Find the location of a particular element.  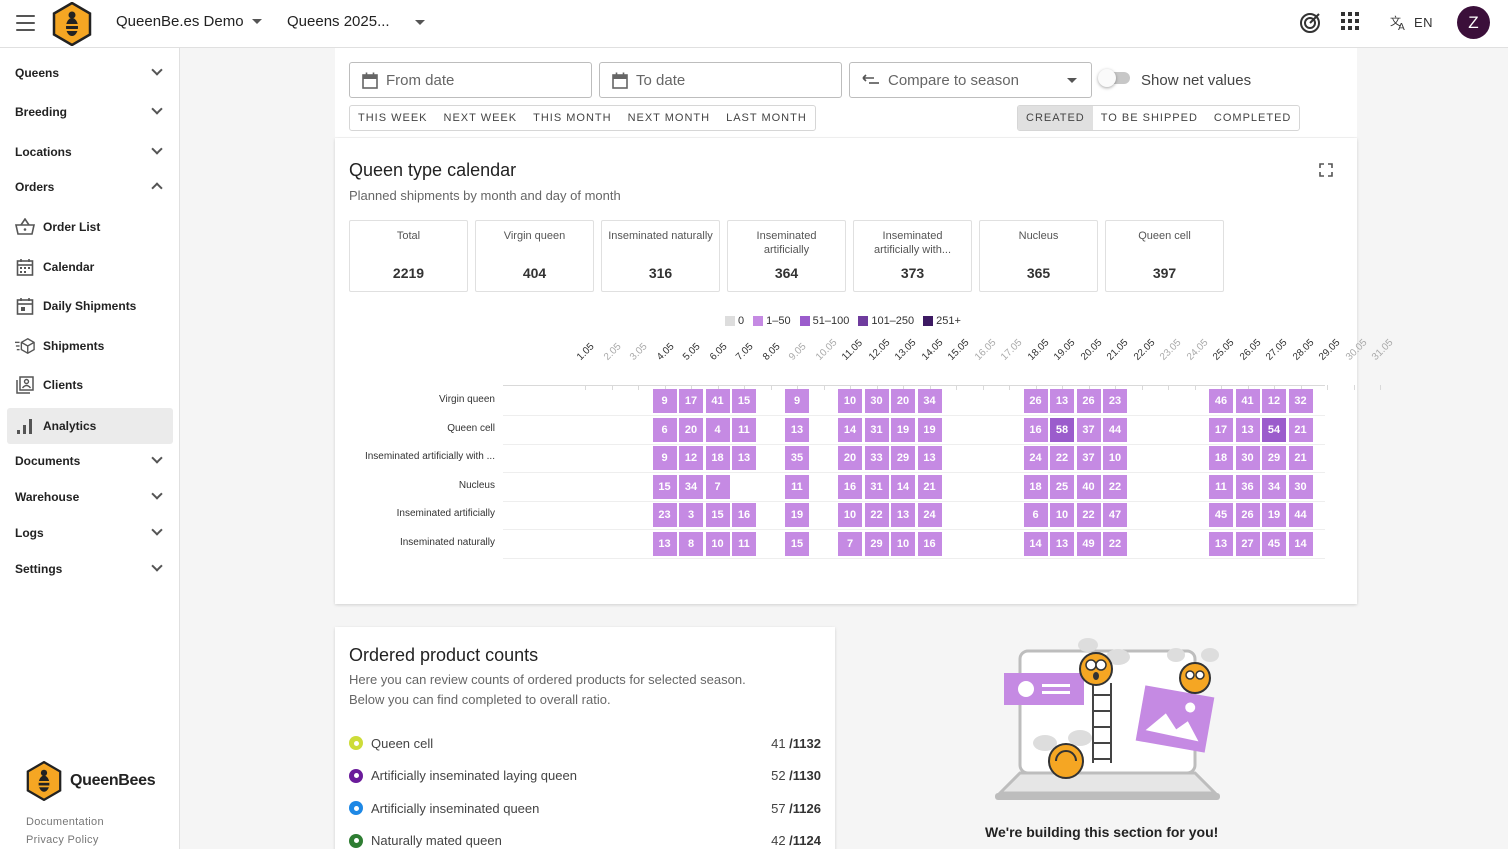

heatmap-cell: 9 is located at coordinates (797, 401).